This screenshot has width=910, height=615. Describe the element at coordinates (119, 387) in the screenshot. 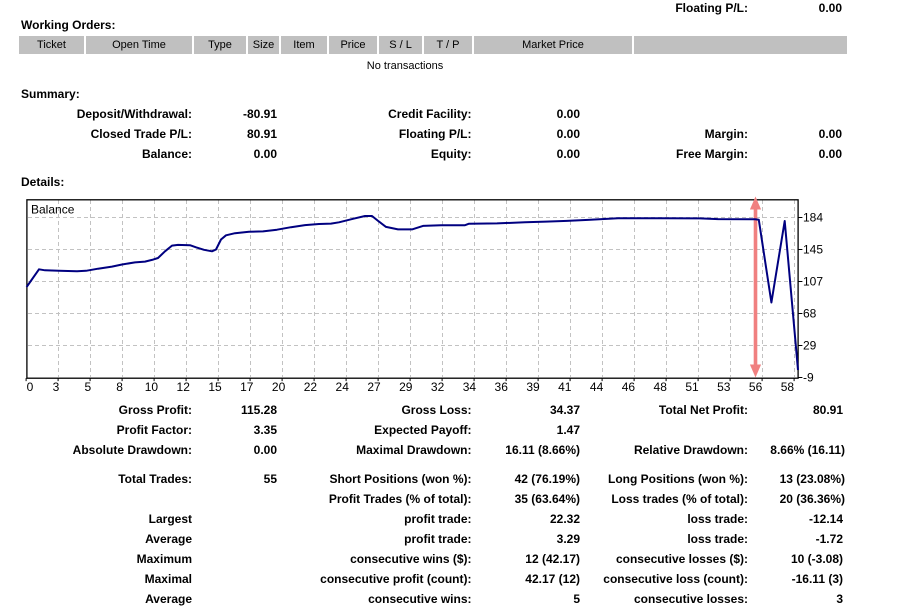

I see `svg-text: 8` at that location.